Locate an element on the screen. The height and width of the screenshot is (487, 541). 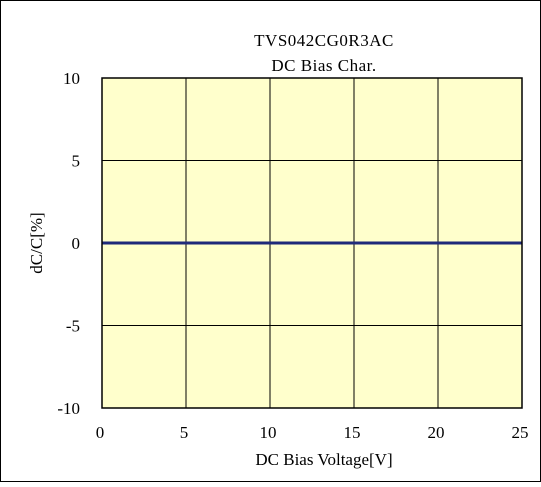
y-tick-label: -5 is located at coordinates (73, 326).